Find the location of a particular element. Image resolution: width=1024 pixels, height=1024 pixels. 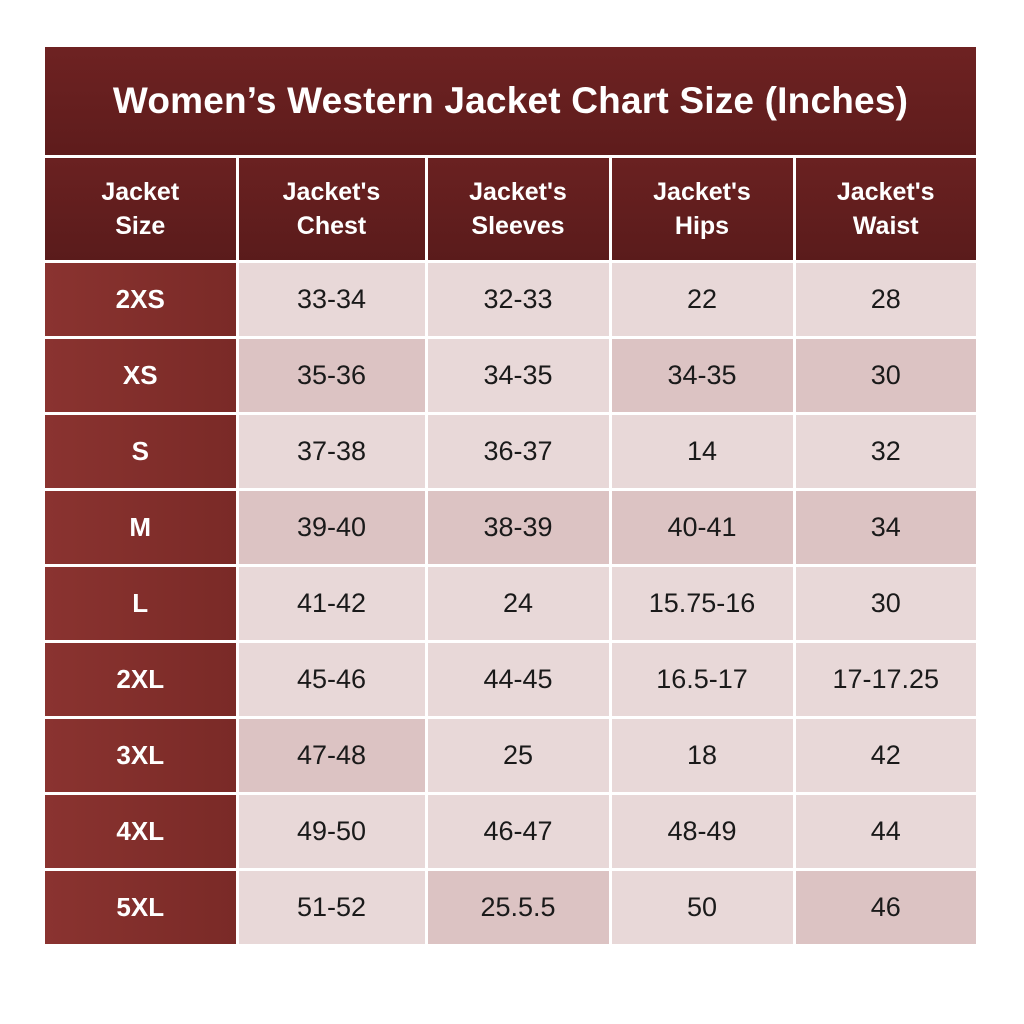

chest-cell: 45-46 is located at coordinates (331, 679).